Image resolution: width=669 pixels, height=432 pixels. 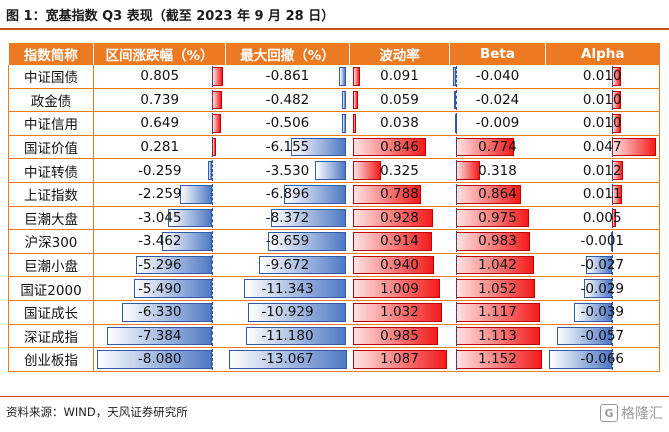 What do you see at coordinates (602, 54) in the screenshot?
I see `header-alpha: Alpha` at bounding box center [602, 54].